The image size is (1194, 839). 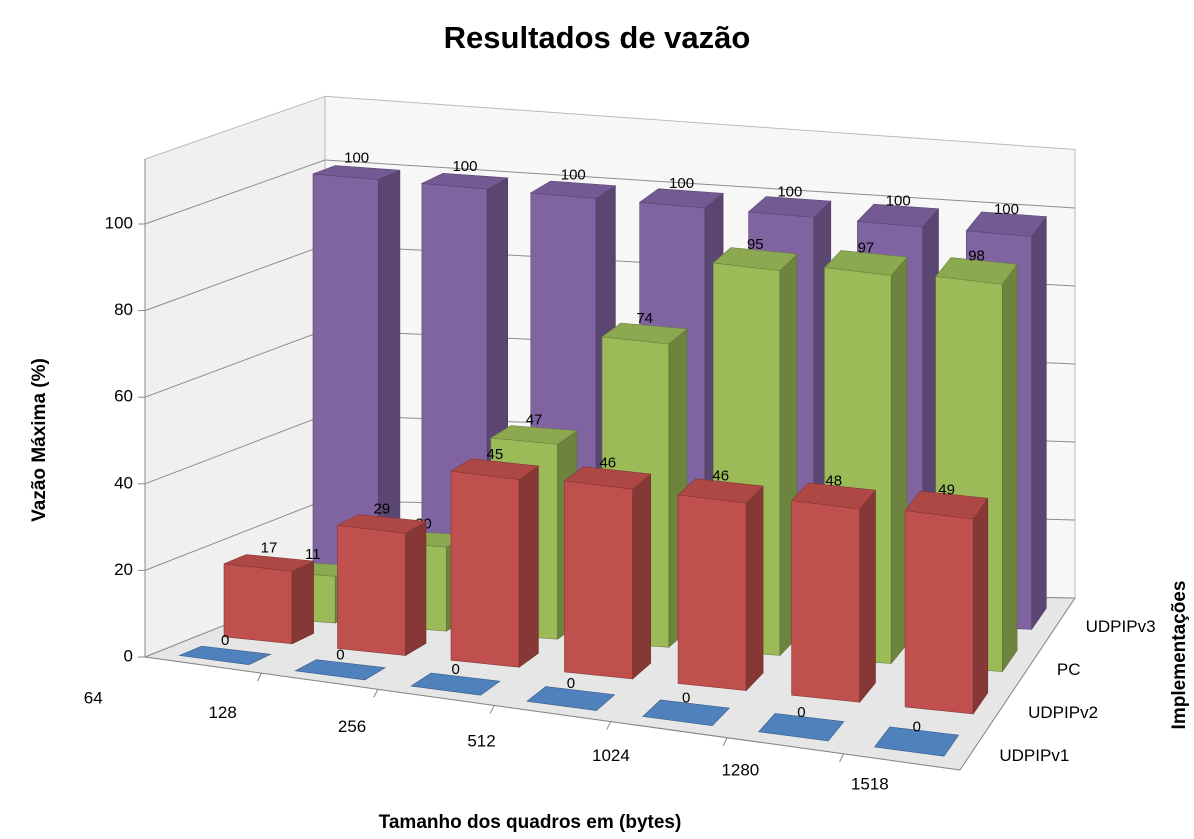 I want to click on chart-title: Resultados de vazão, so click(x=597, y=37).